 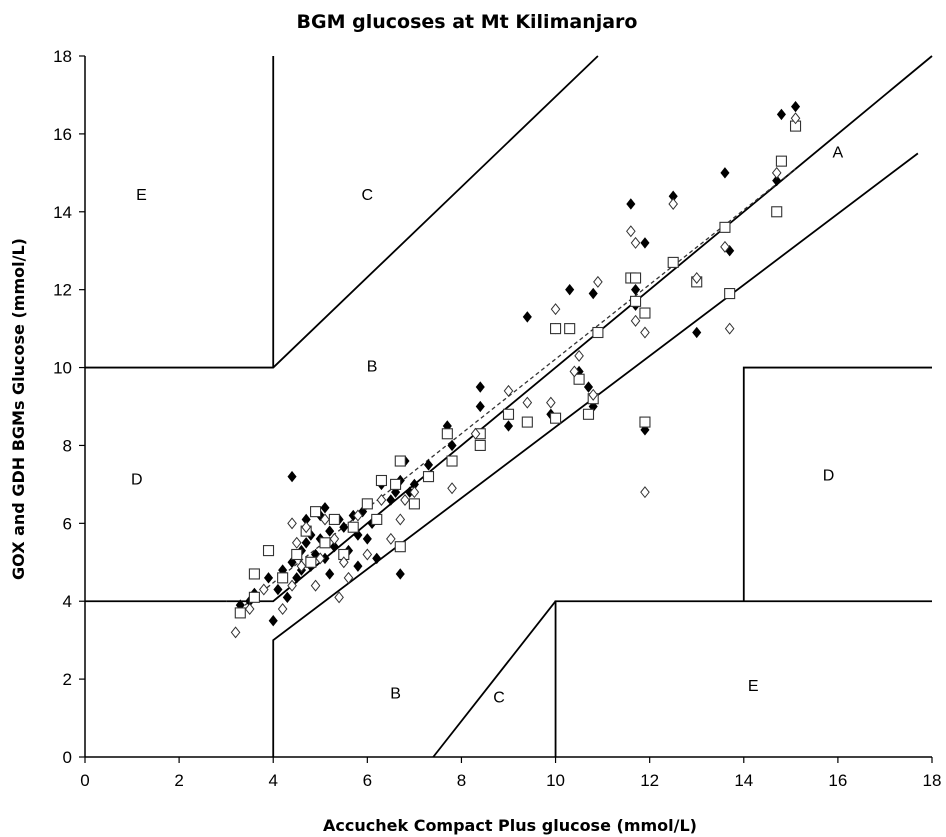 I want to click on y-tick-label: 0, so click(x=67, y=757).